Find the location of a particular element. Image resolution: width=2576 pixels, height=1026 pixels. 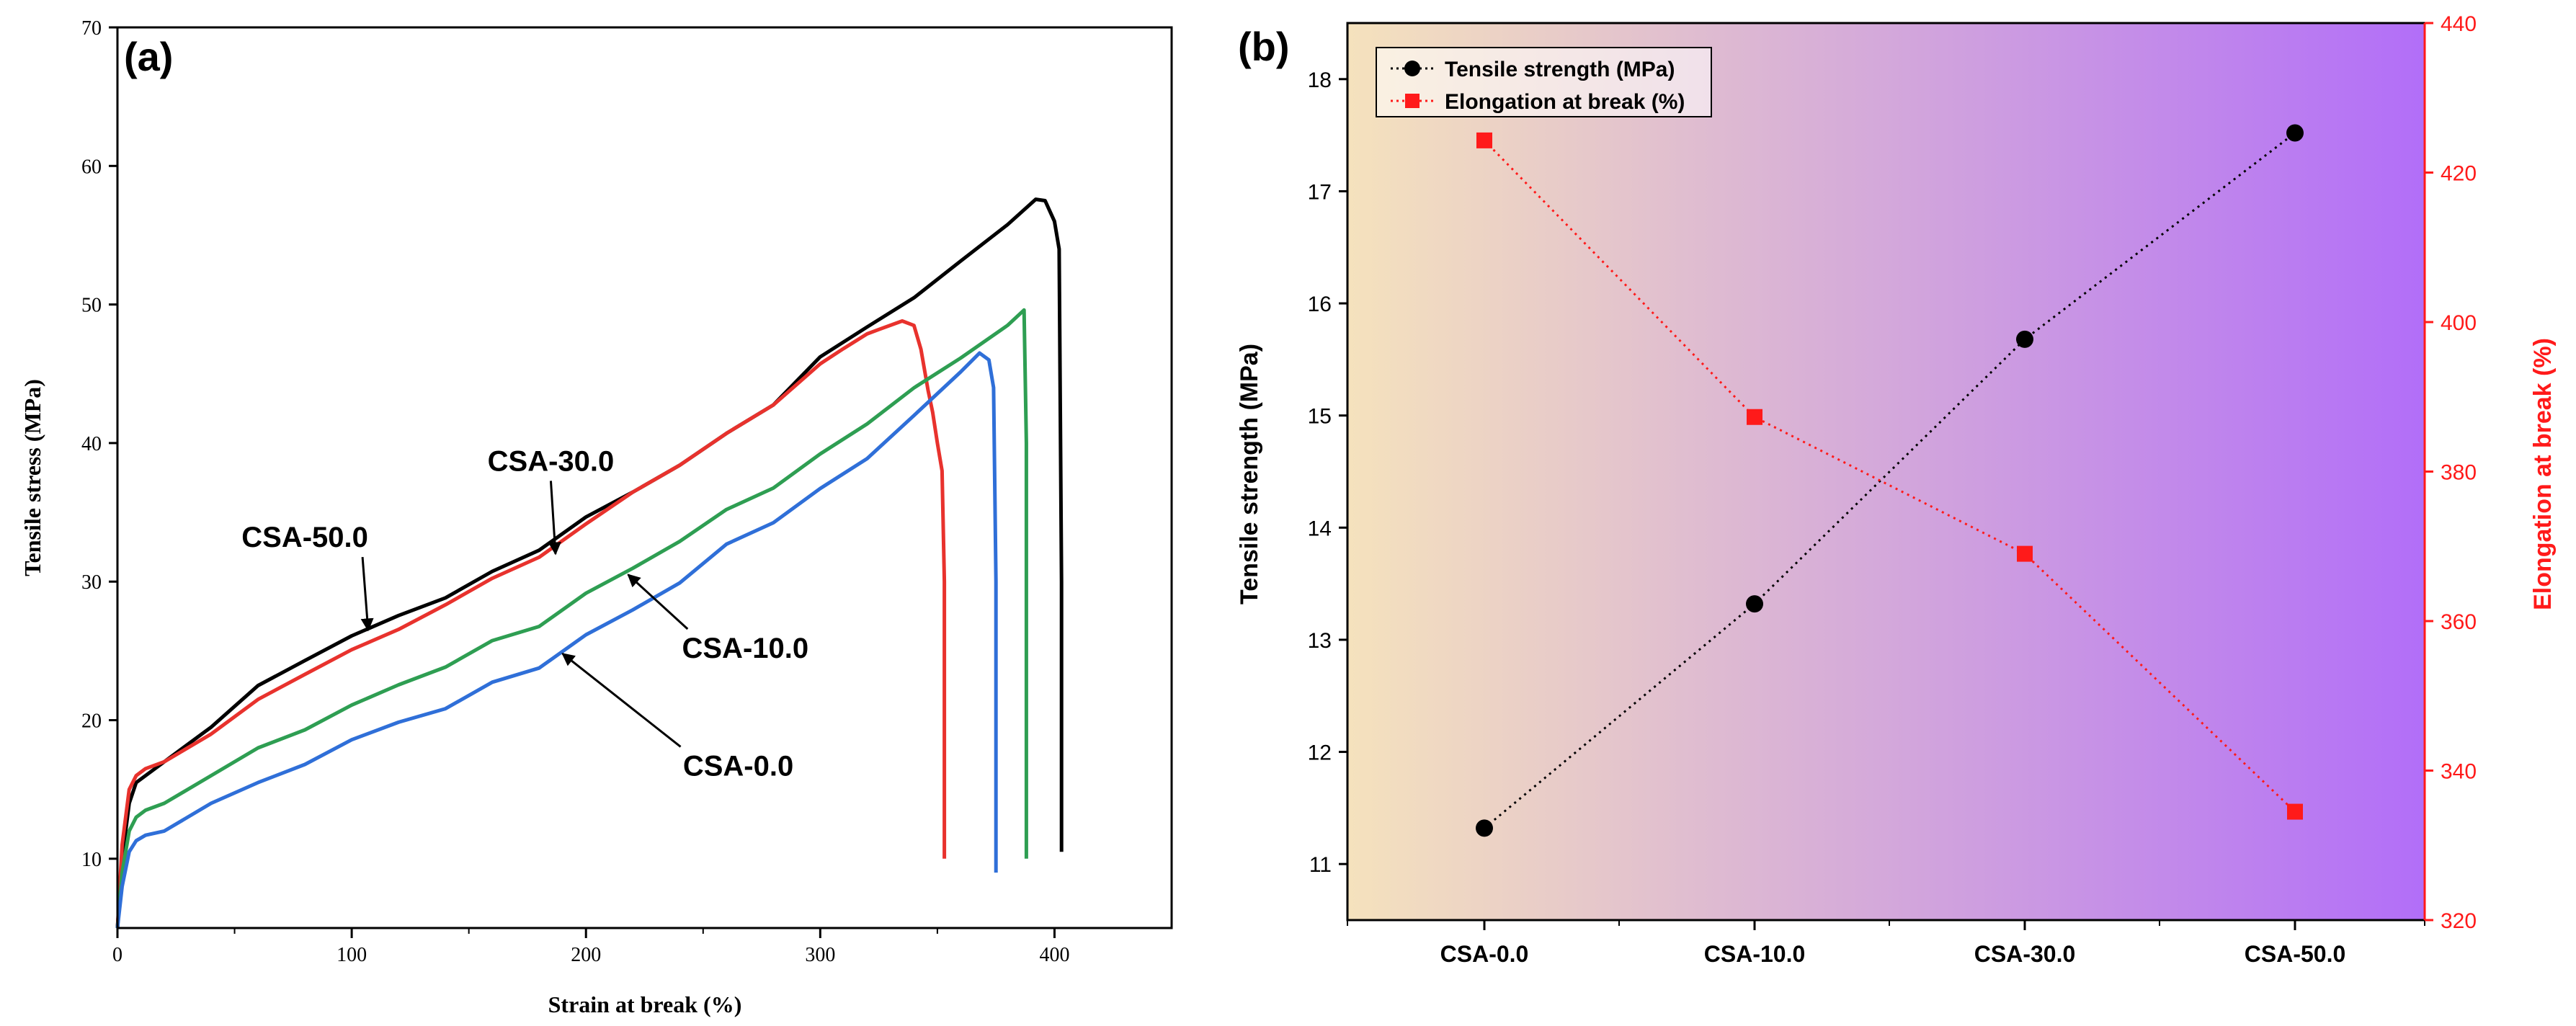

right-y-tick-label: 400 is located at coordinates (2459, 323).